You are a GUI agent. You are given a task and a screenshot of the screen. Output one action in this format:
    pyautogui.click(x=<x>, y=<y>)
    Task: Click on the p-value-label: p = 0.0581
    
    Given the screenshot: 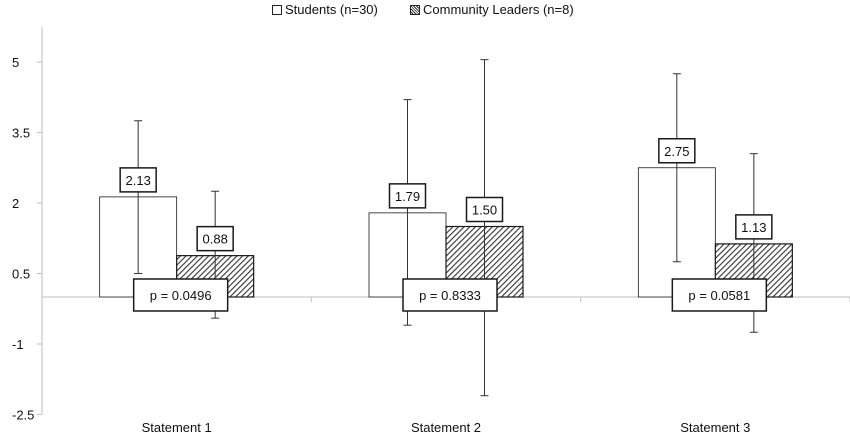 What is the action you would take?
    pyautogui.click(x=719, y=295)
    